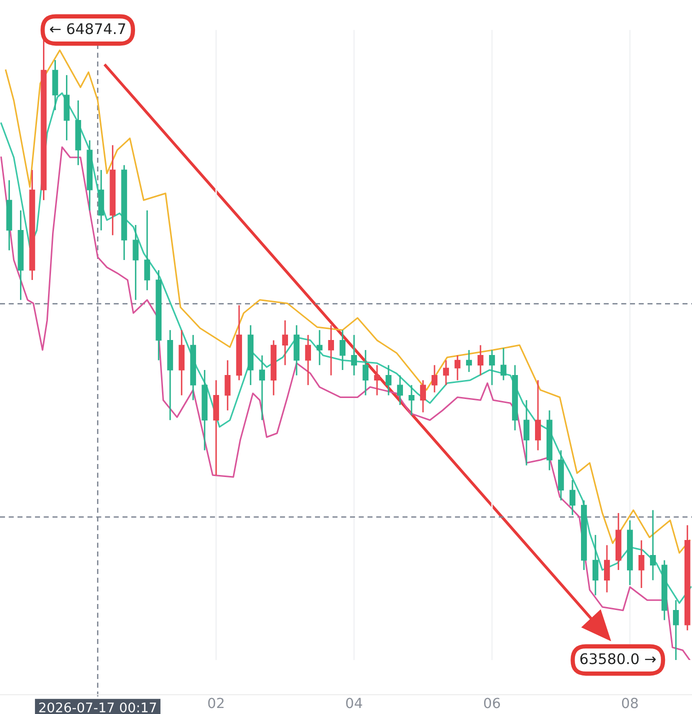 This screenshot has height=714, width=692. Describe the element at coordinates (354, 703) in the screenshot. I see `x-tick-label: 04` at that location.